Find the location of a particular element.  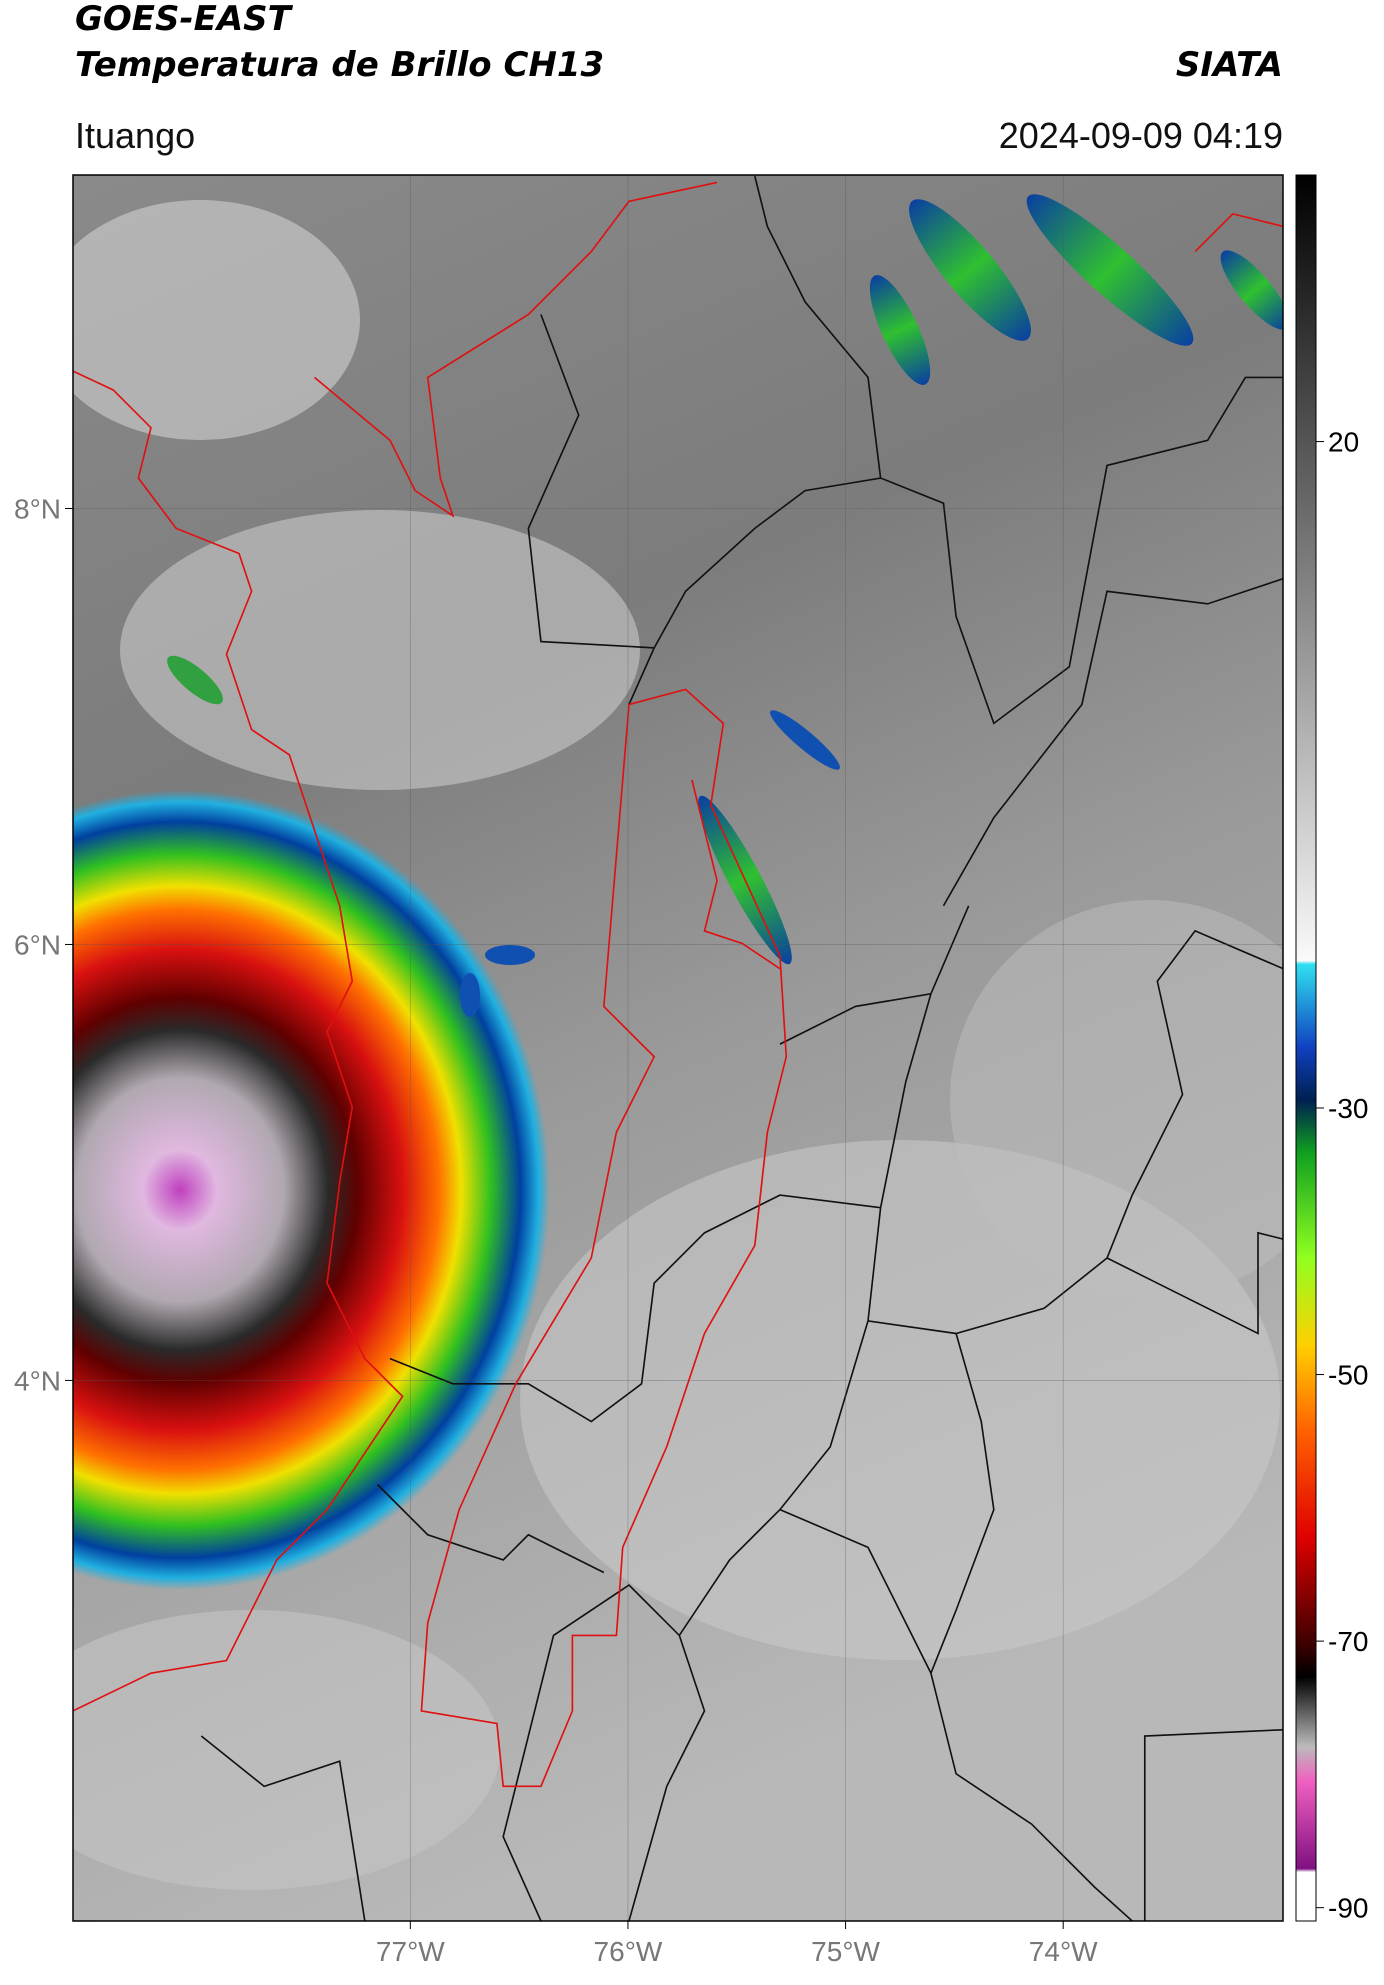

lon-tick-label: 76°W is located at coordinates (628, 1951).